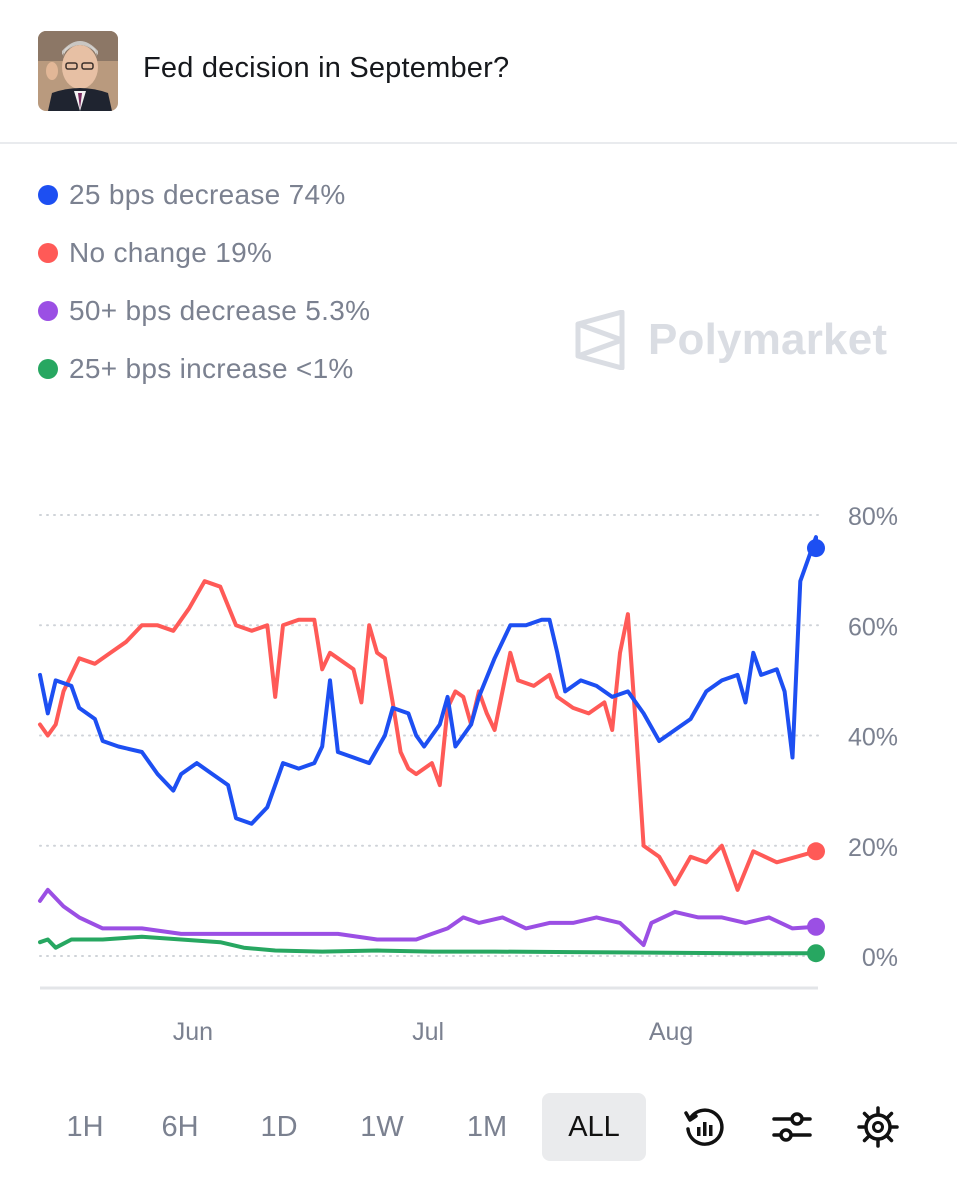  I want to click on header: Fed decision in September?, so click(478, 72).